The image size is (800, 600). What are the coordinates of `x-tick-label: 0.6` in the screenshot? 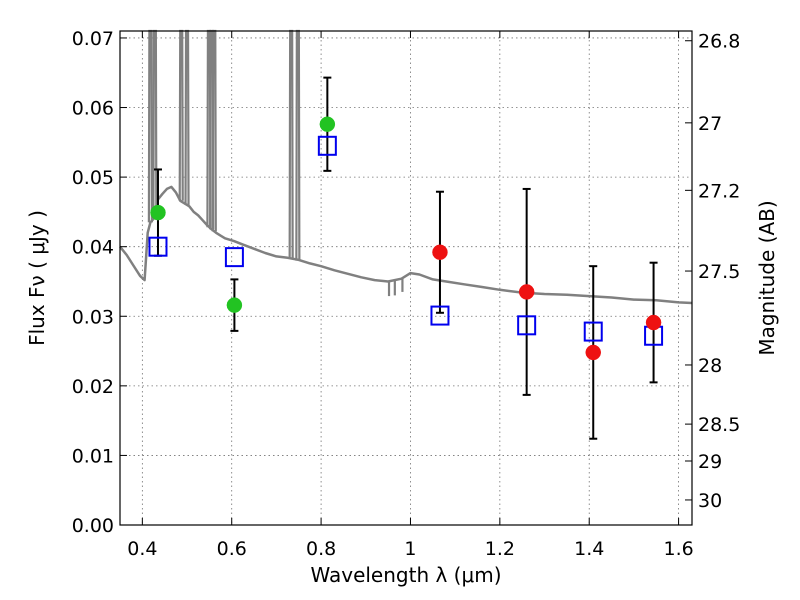 It's located at (232, 549).